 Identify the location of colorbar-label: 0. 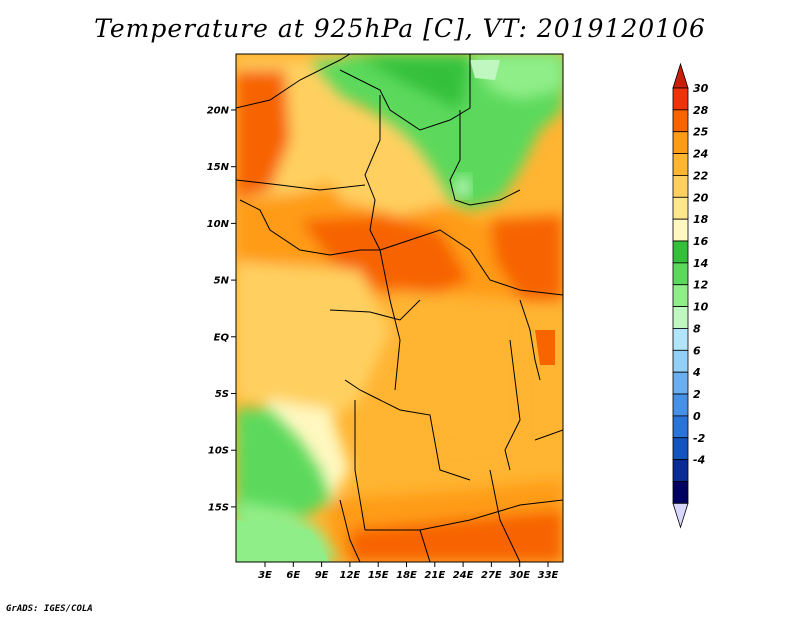
(697, 416).